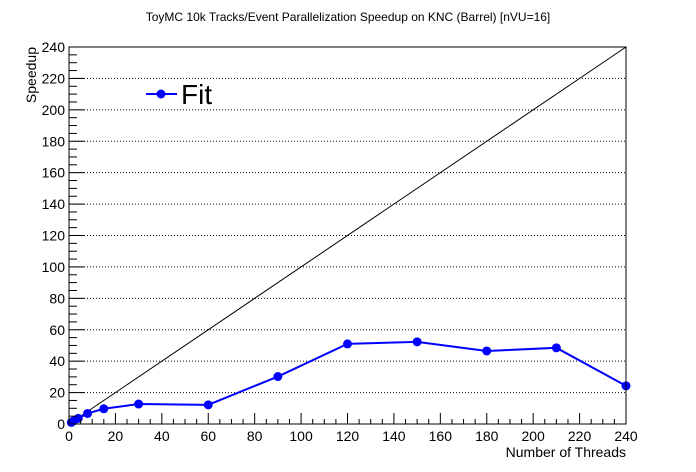 This screenshot has width=696, height=472. I want to click on y-tick-label: 0, so click(61, 424).